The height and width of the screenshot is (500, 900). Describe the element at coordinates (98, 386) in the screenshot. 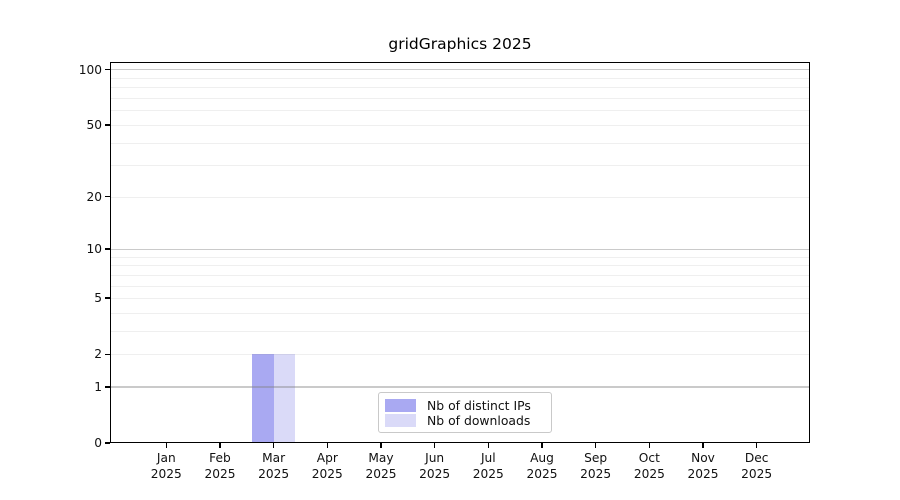

I see `y-tick-label: 1` at that location.